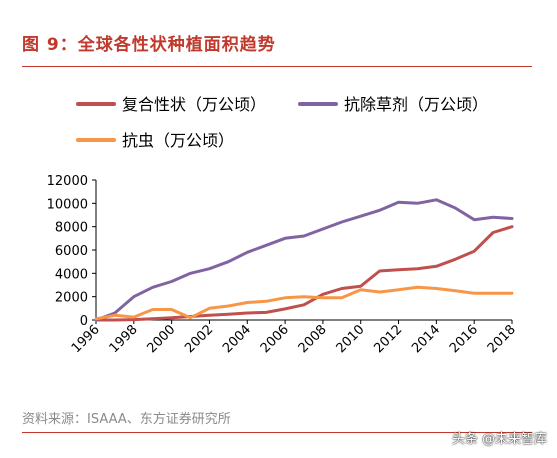 The width and height of the screenshot is (557, 458). Describe the element at coordinates (499, 439) in the screenshot. I see `watermark-text: 头条 @未来智库` at that location.